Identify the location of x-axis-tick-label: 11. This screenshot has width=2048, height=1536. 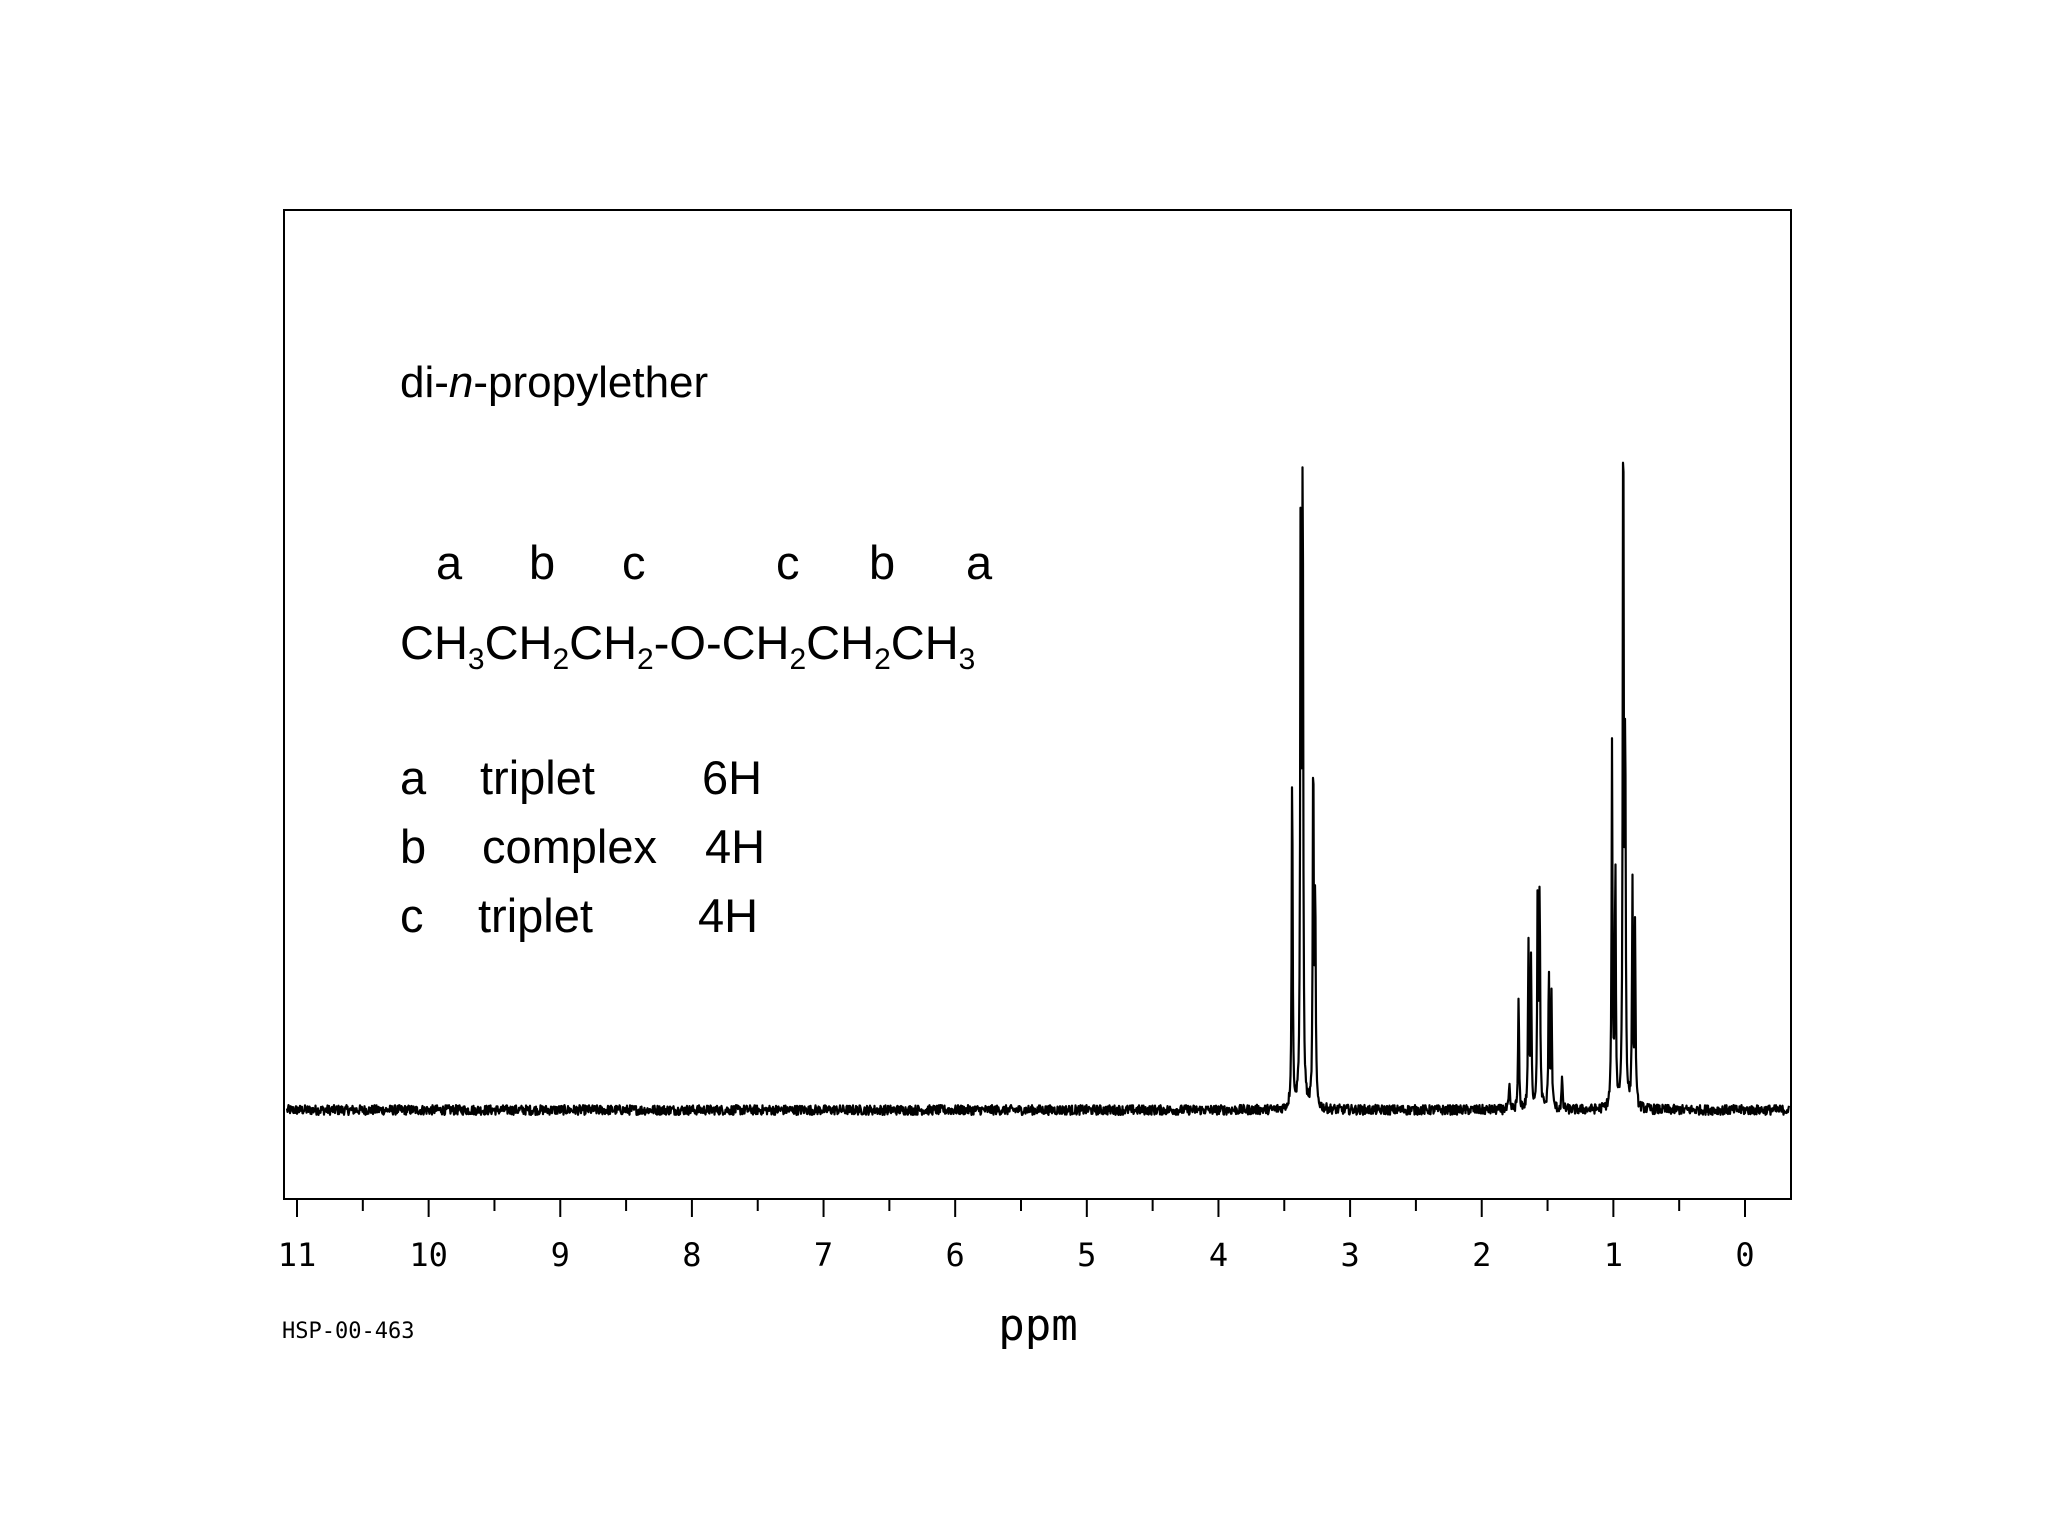
(297, 1255).